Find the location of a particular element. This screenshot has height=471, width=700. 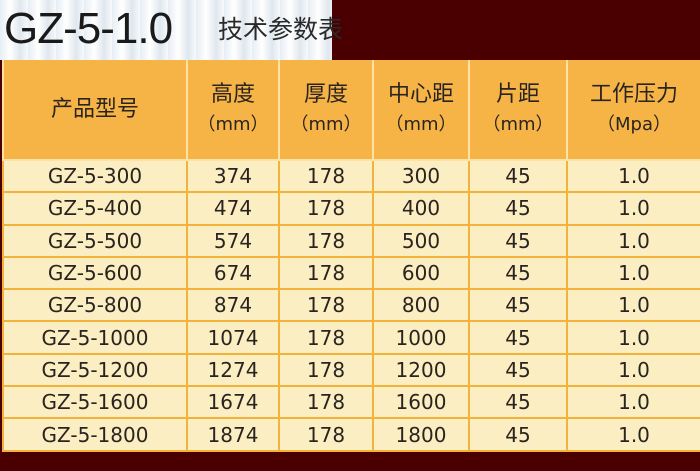

table-row: GZ-5-400 474 178 400 45 1.0 is located at coordinates (351, 208).